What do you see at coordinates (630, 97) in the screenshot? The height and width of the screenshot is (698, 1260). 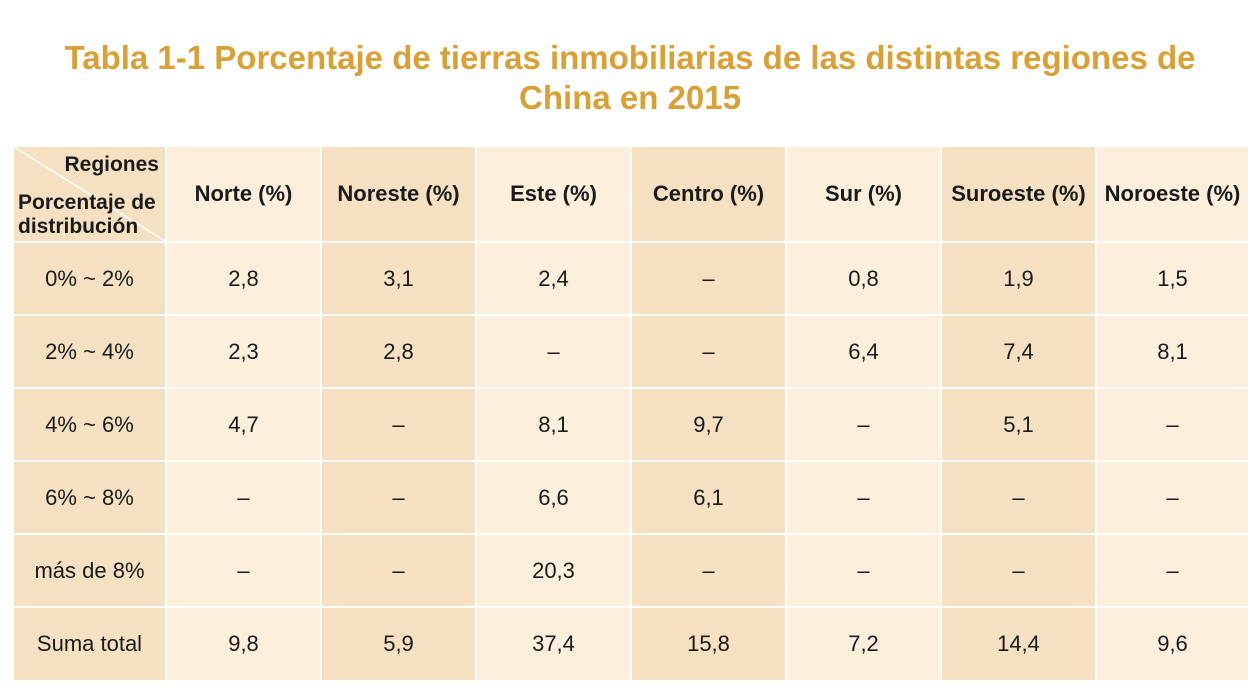 I see `table-title-line2: China en 2015` at bounding box center [630, 97].